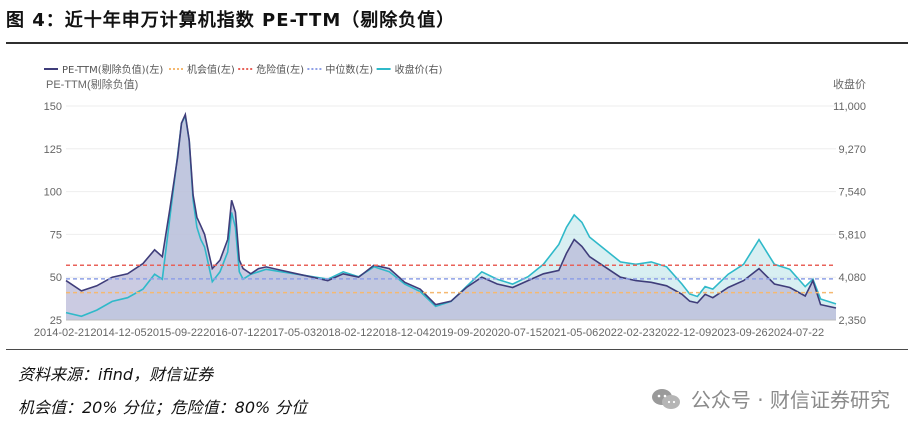  I want to click on x-tick-label: 2024-07-22, so click(796, 333).